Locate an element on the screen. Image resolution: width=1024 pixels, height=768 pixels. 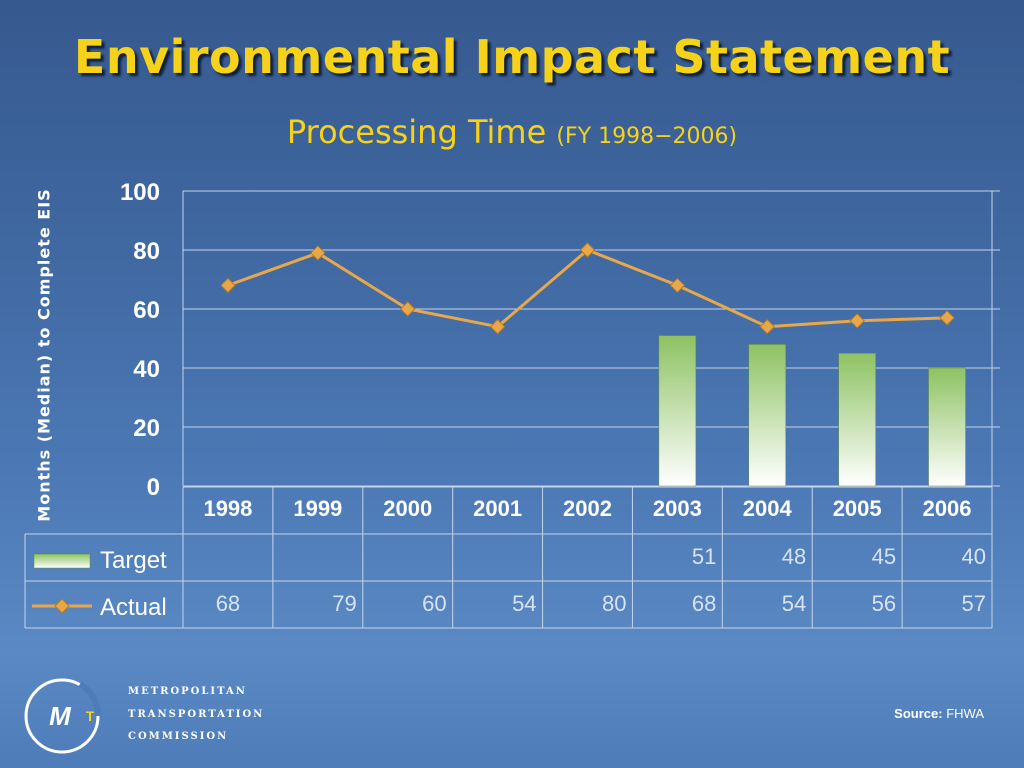
x-tick-label: 2006 is located at coordinates (947, 508).